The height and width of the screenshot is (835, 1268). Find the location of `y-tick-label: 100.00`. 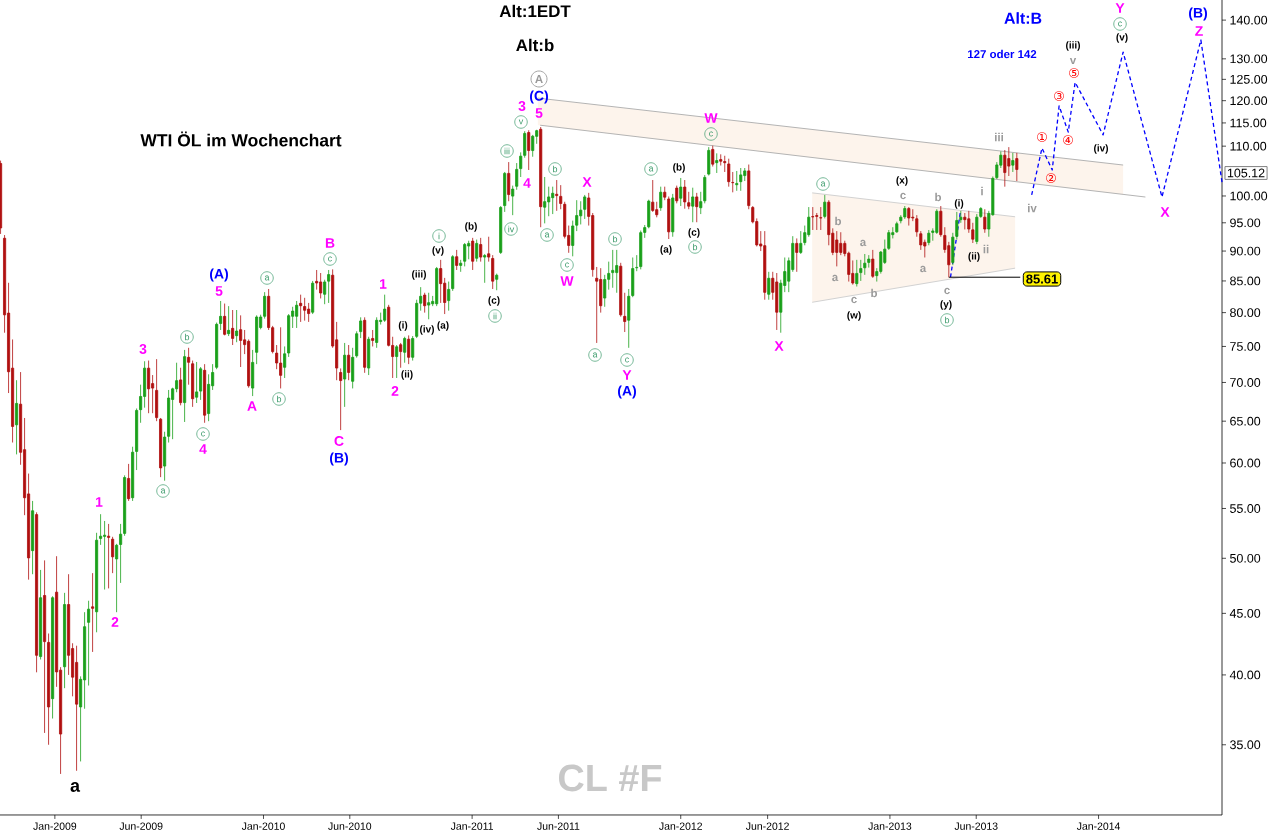

y-tick-label: 100.00 is located at coordinates (1249, 196).